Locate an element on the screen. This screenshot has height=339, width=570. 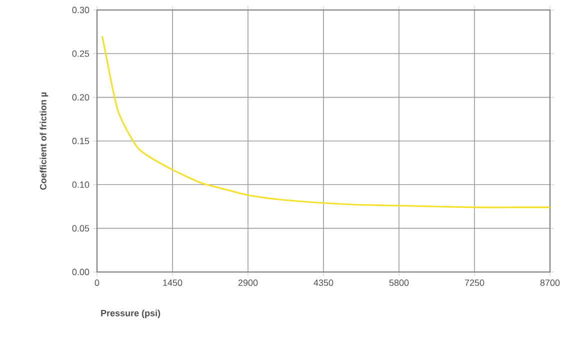
x-tick-label: 0 is located at coordinates (97, 283).